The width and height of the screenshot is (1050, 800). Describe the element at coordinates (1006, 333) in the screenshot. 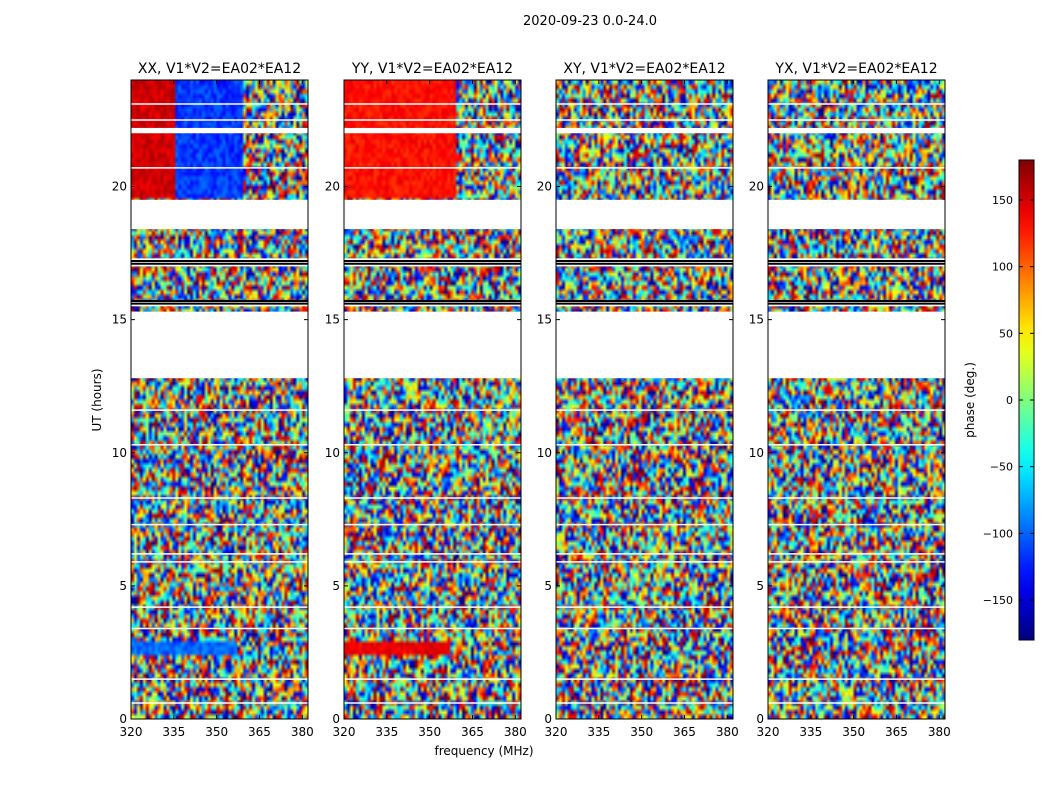

I see `colorbar-tick-label: 50` at that location.